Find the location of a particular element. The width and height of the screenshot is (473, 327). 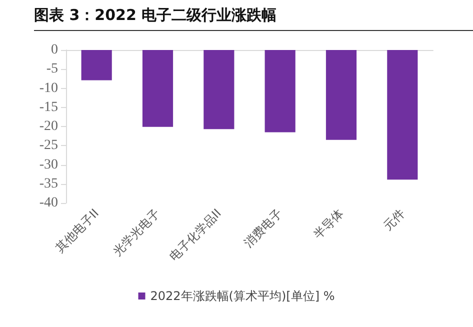

x-tick-label: 电子化学品II is located at coordinates (195, 235).